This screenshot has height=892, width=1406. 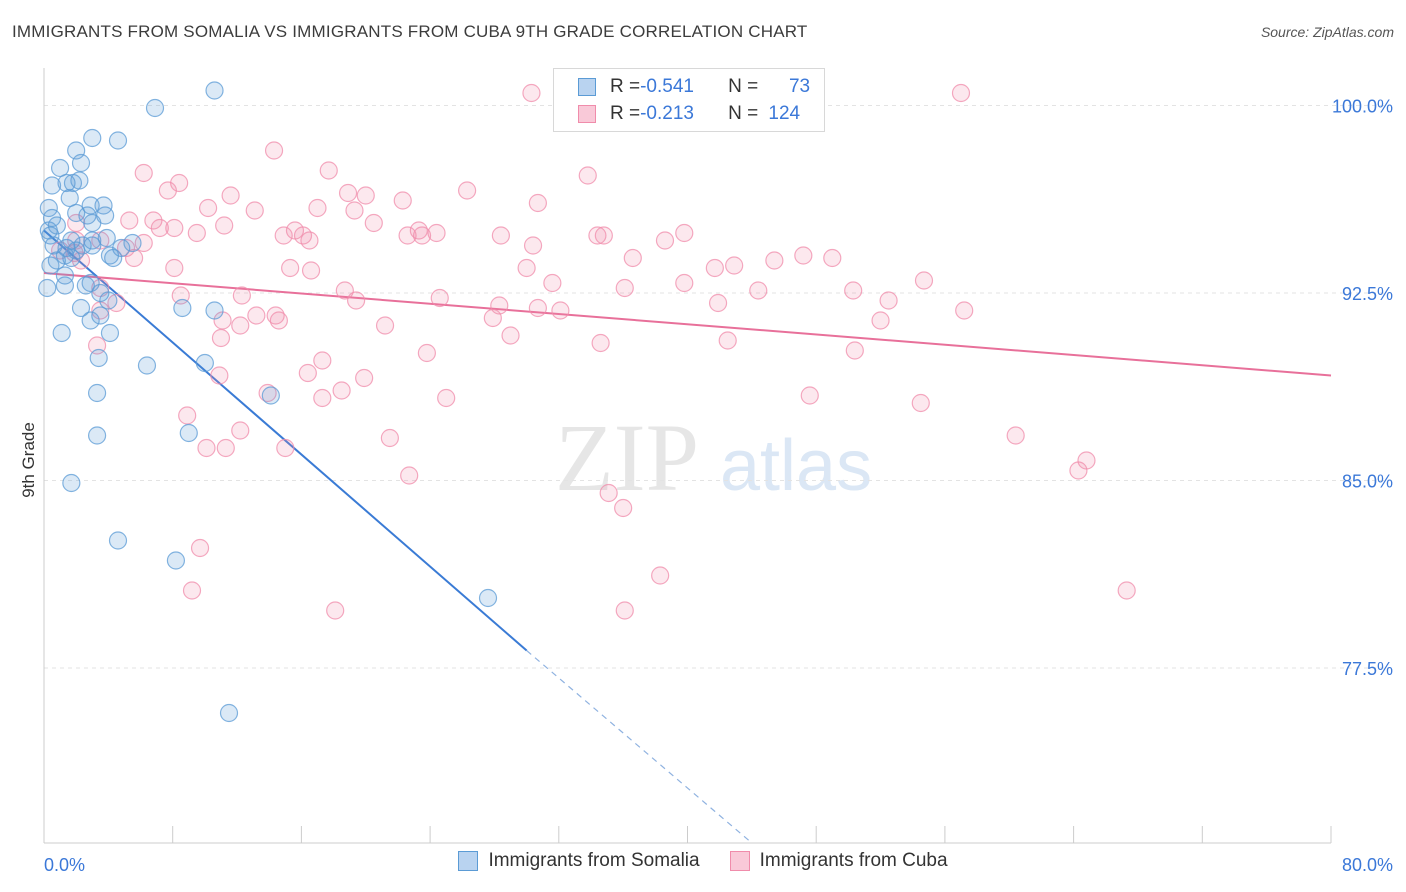 I want to click on bottom-legend-label-cuba: Immigrants from Cuba, so click(x=853, y=860).